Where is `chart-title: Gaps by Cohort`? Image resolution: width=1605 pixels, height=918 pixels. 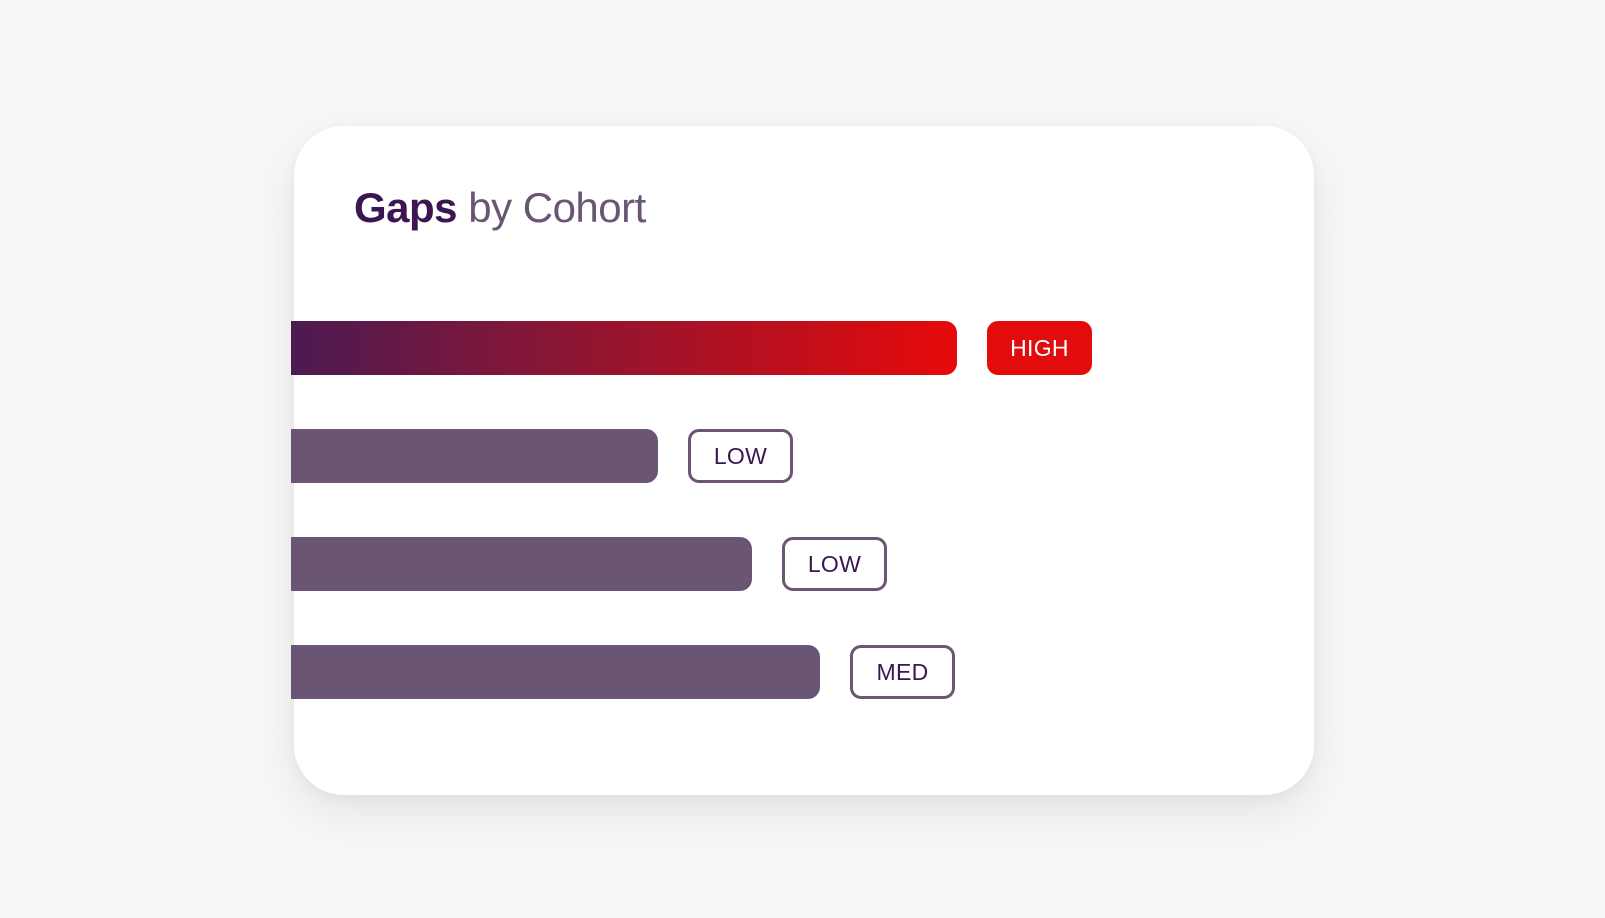 chart-title: Gaps by Cohort is located at coordinates (500, 208).